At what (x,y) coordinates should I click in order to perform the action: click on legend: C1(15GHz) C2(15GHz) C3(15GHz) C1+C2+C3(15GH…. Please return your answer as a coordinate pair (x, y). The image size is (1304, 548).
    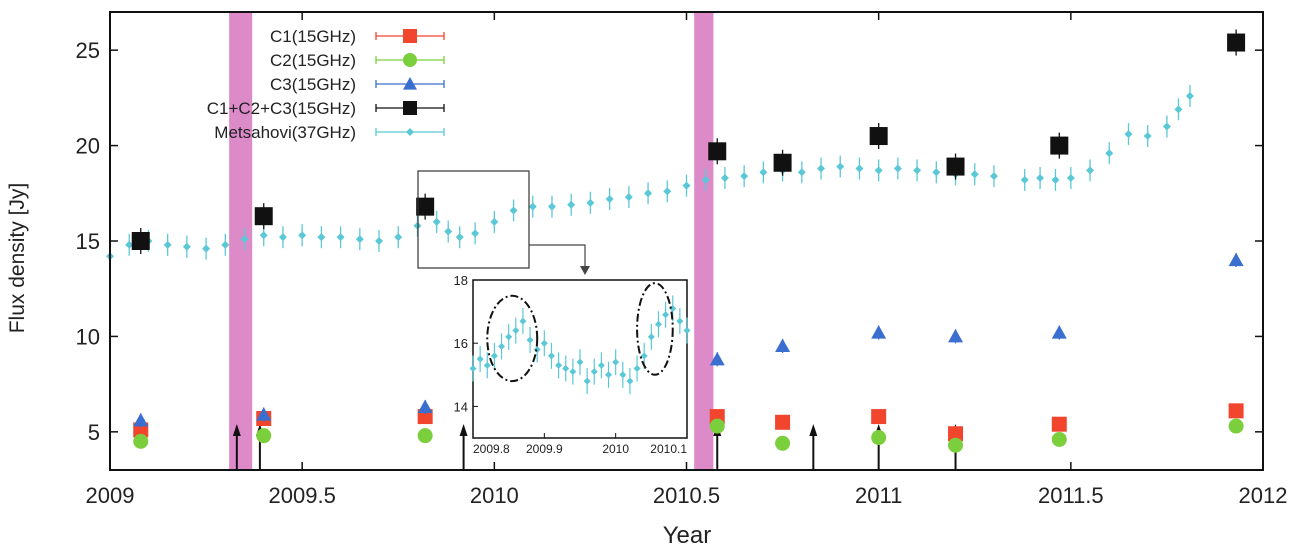
    Looking at the image, I should click on (326, 84).